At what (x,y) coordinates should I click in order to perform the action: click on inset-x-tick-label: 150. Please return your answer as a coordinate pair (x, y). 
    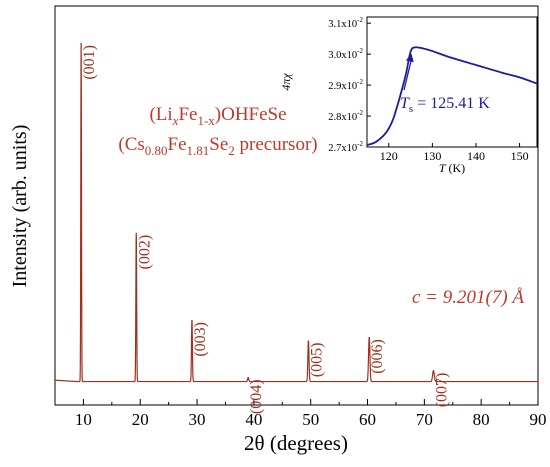
    Looking at the image, I should click on (520, 156).